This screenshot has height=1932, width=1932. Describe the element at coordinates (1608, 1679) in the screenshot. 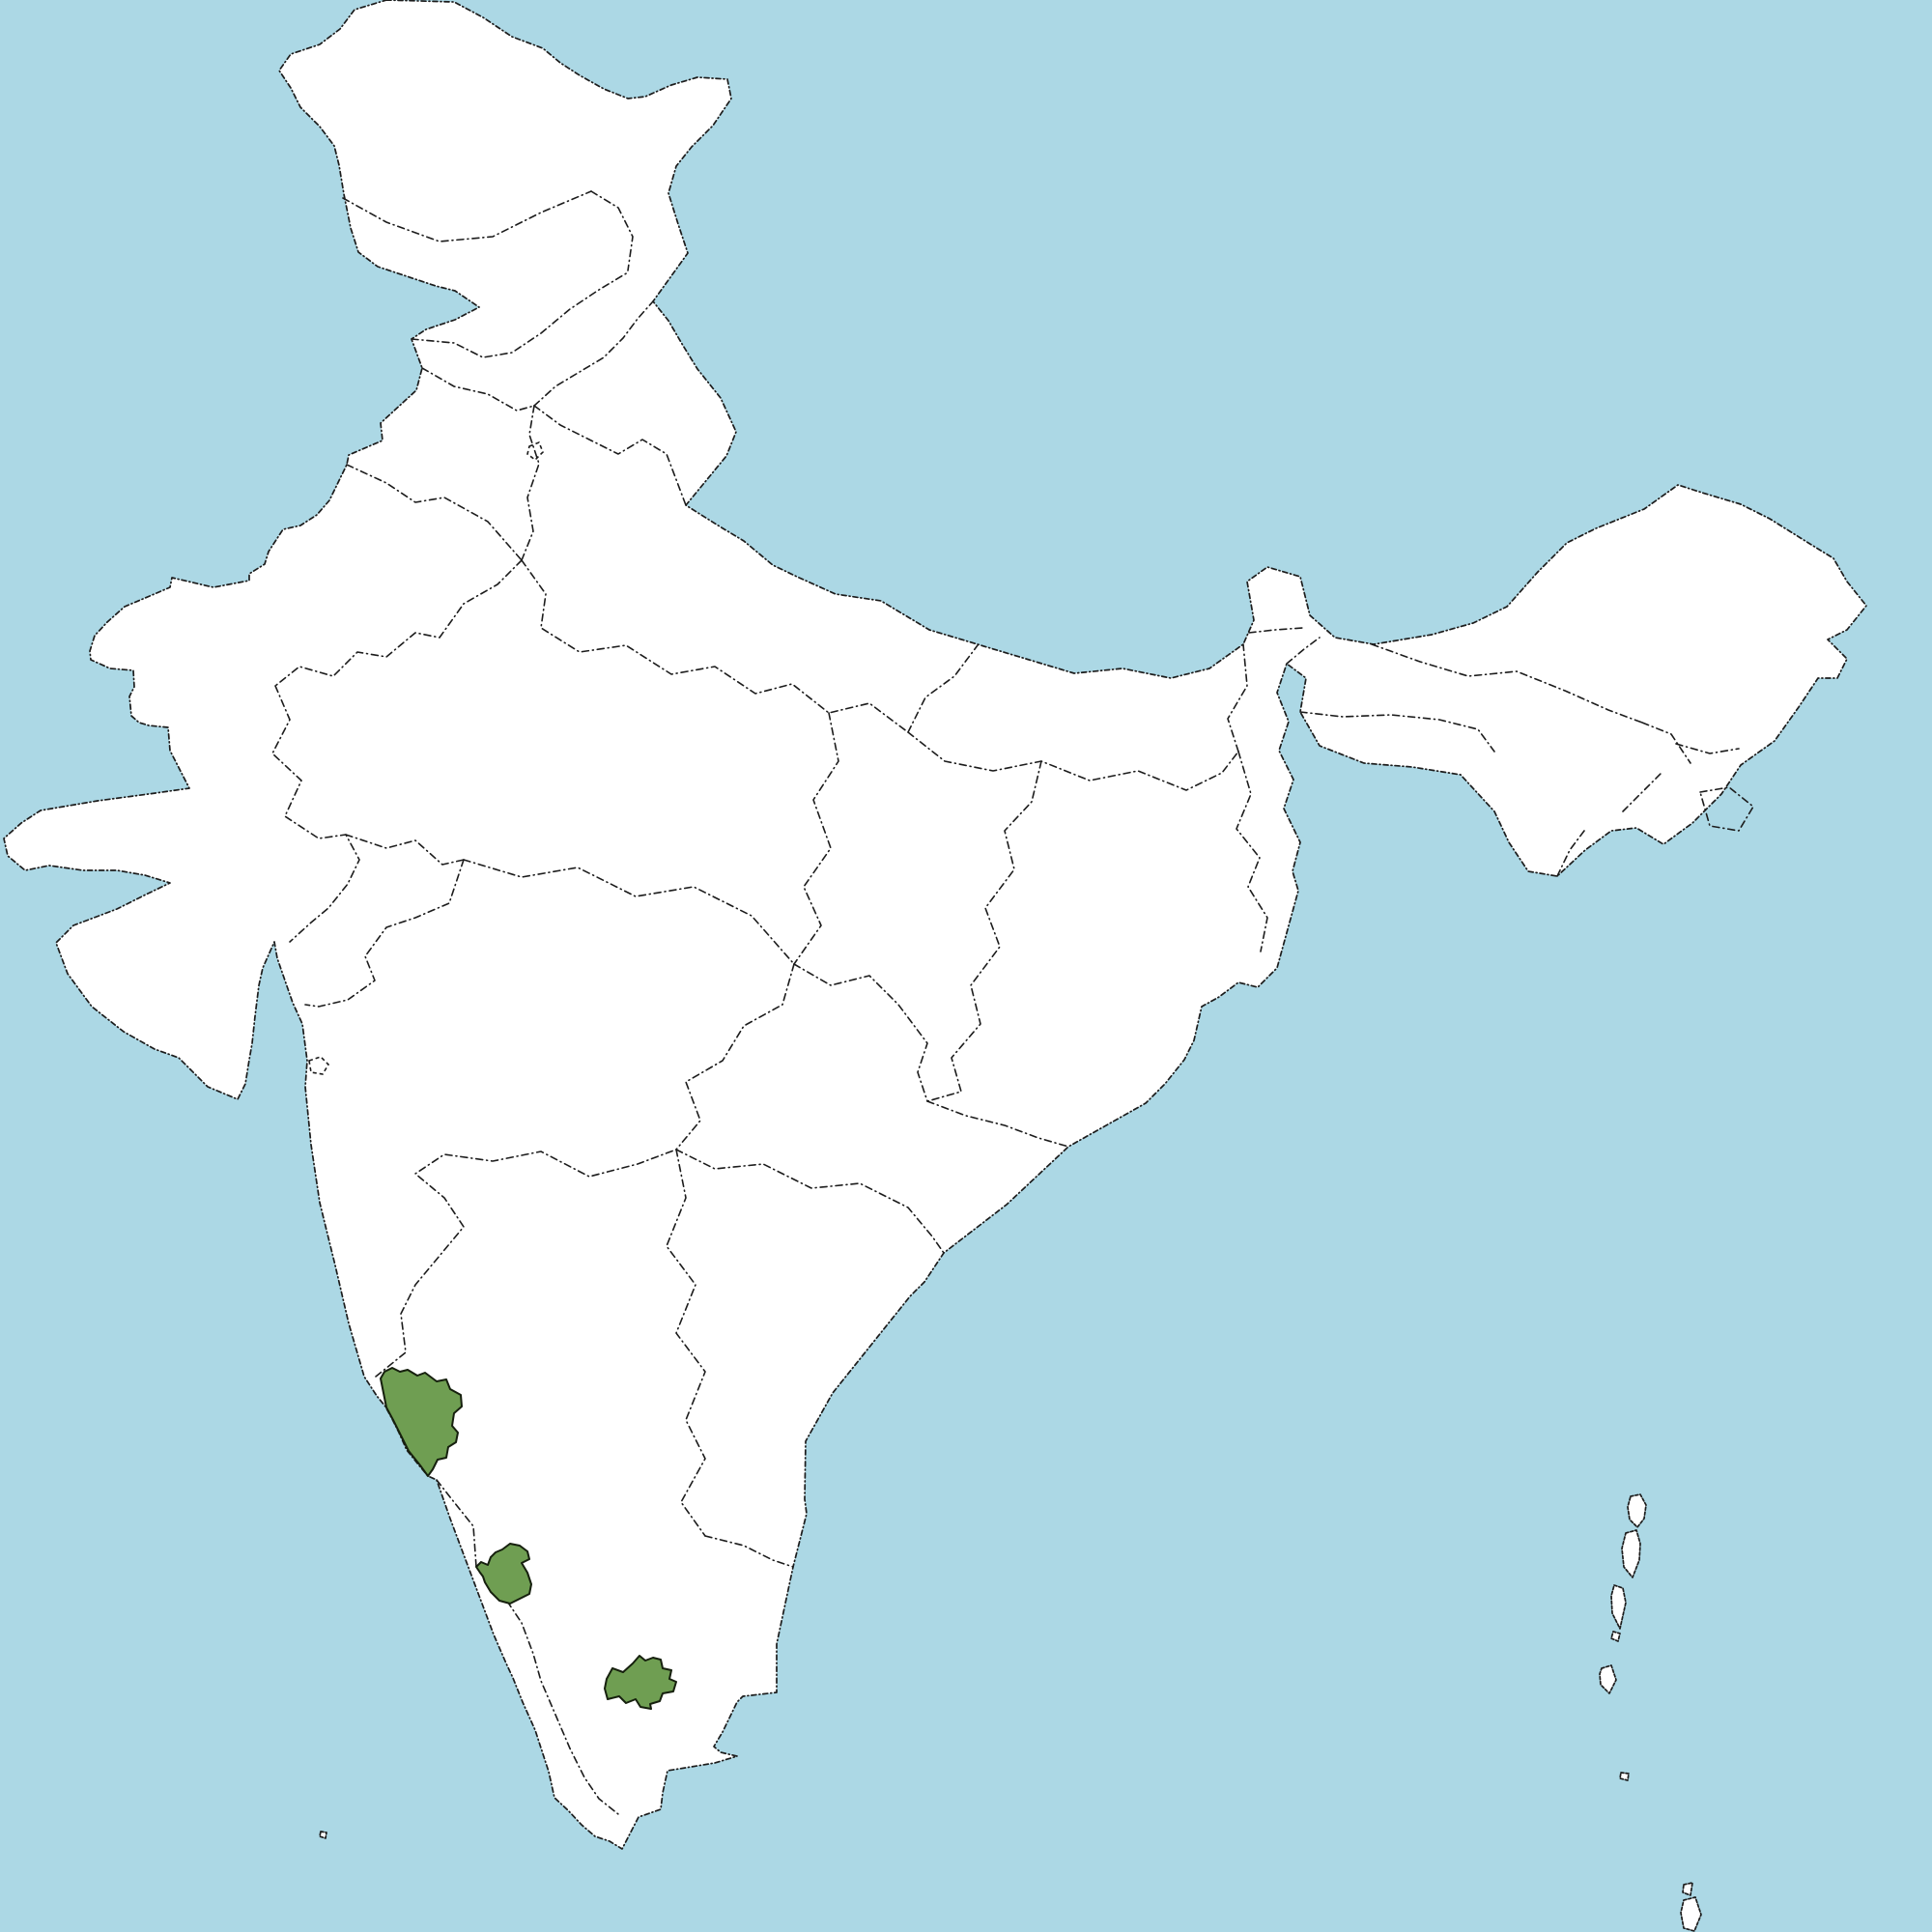

I see `island-car-nicobar` at that location.